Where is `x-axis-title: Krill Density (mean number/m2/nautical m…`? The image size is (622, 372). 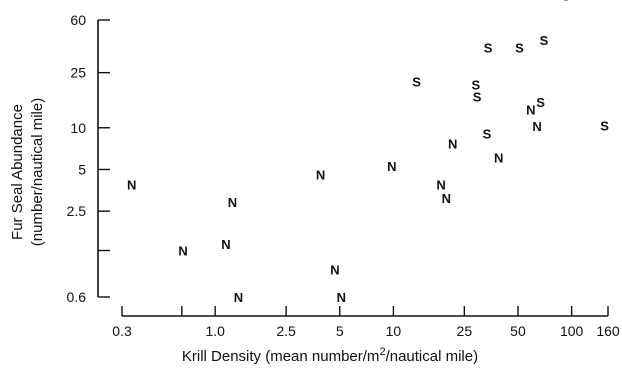
x-axis-title: Krill Density (mean number/m2/nautical m… is located at coordinates (330, 355).